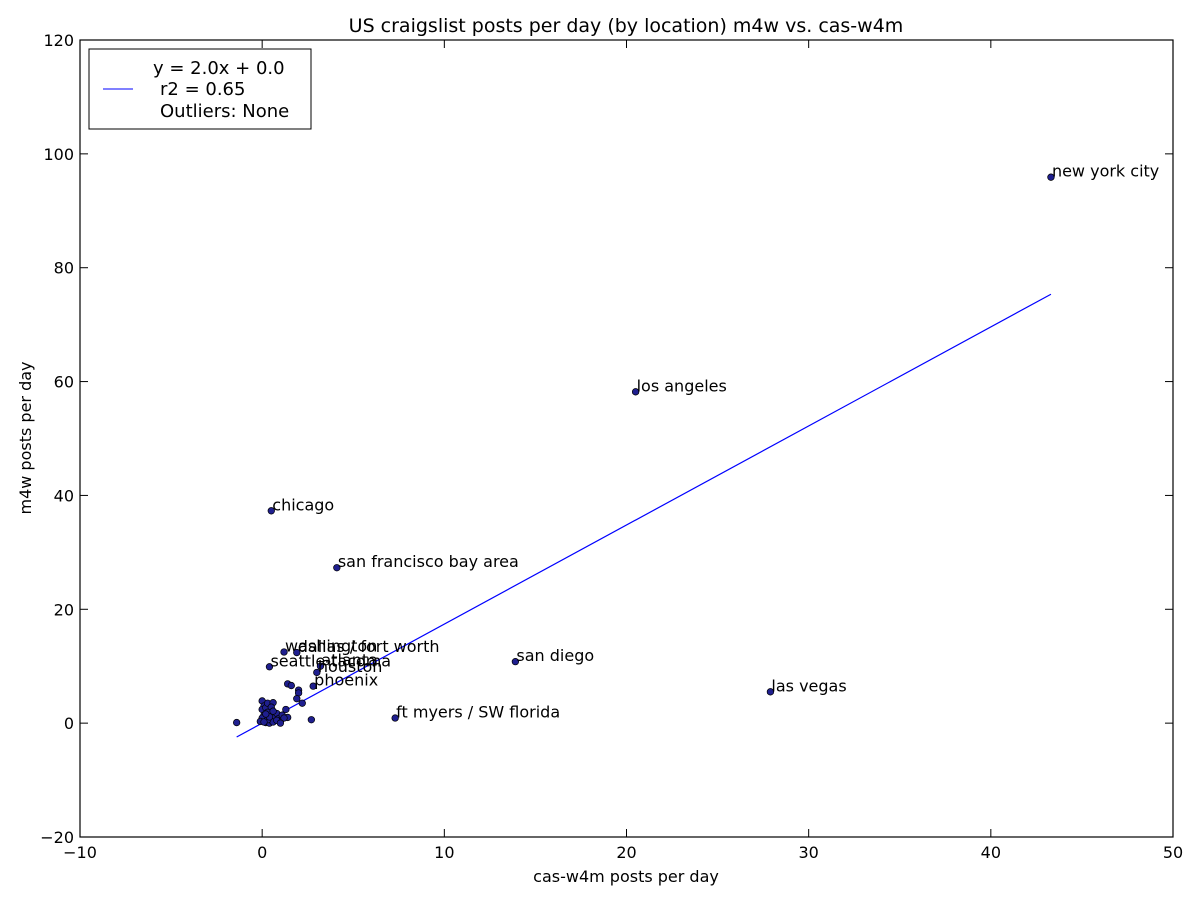 This screenshot has width=1200, height=900. I want to click on x-tick-label: 10, so click(444, 852).